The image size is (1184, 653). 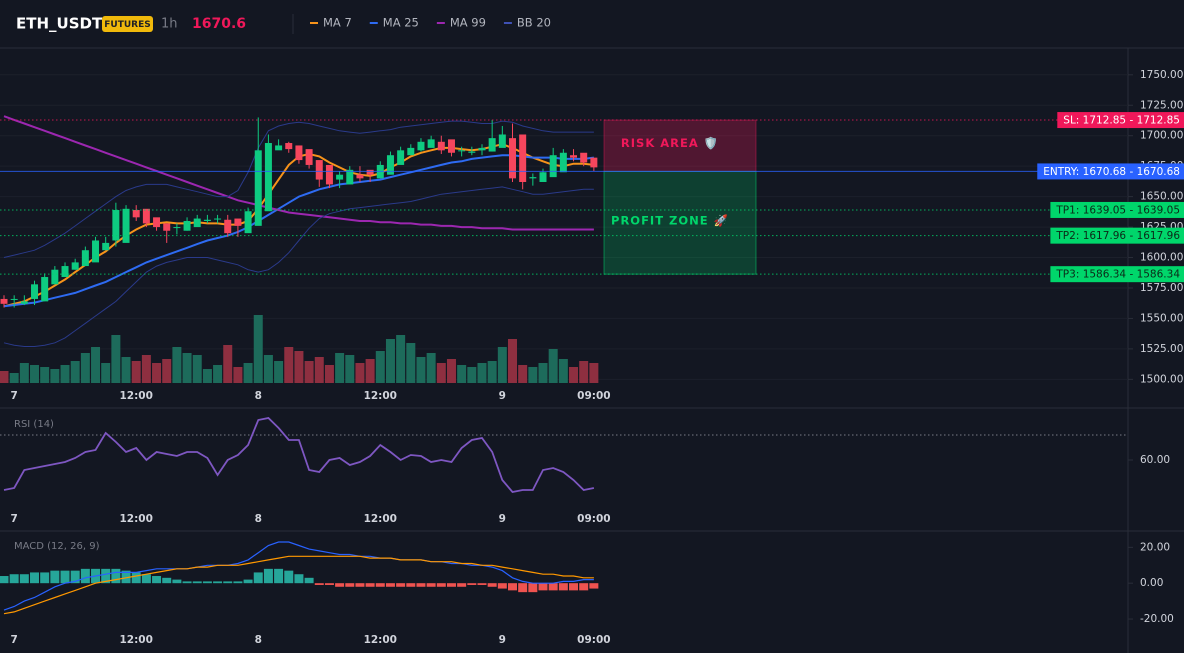 I want to click on y-tick-label: 1575.00, so click(x=1161, y=288).